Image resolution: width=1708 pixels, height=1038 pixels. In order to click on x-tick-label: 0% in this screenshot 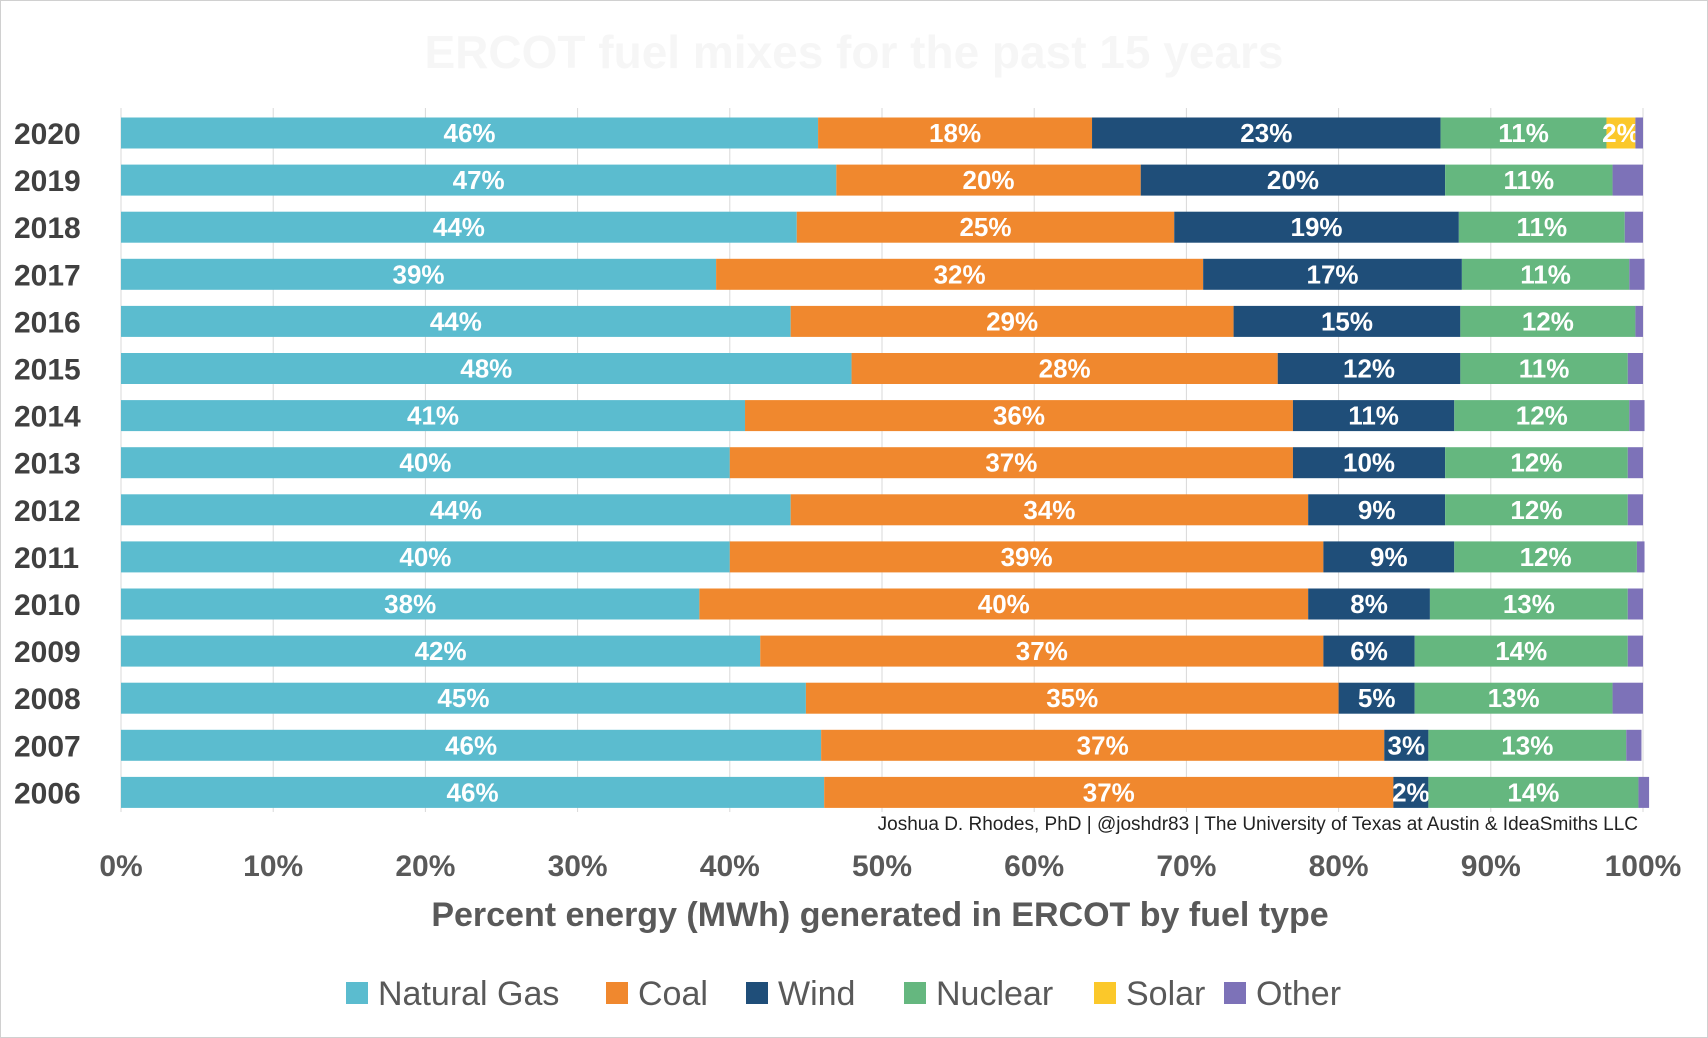, I will do `click(120, 866)`.